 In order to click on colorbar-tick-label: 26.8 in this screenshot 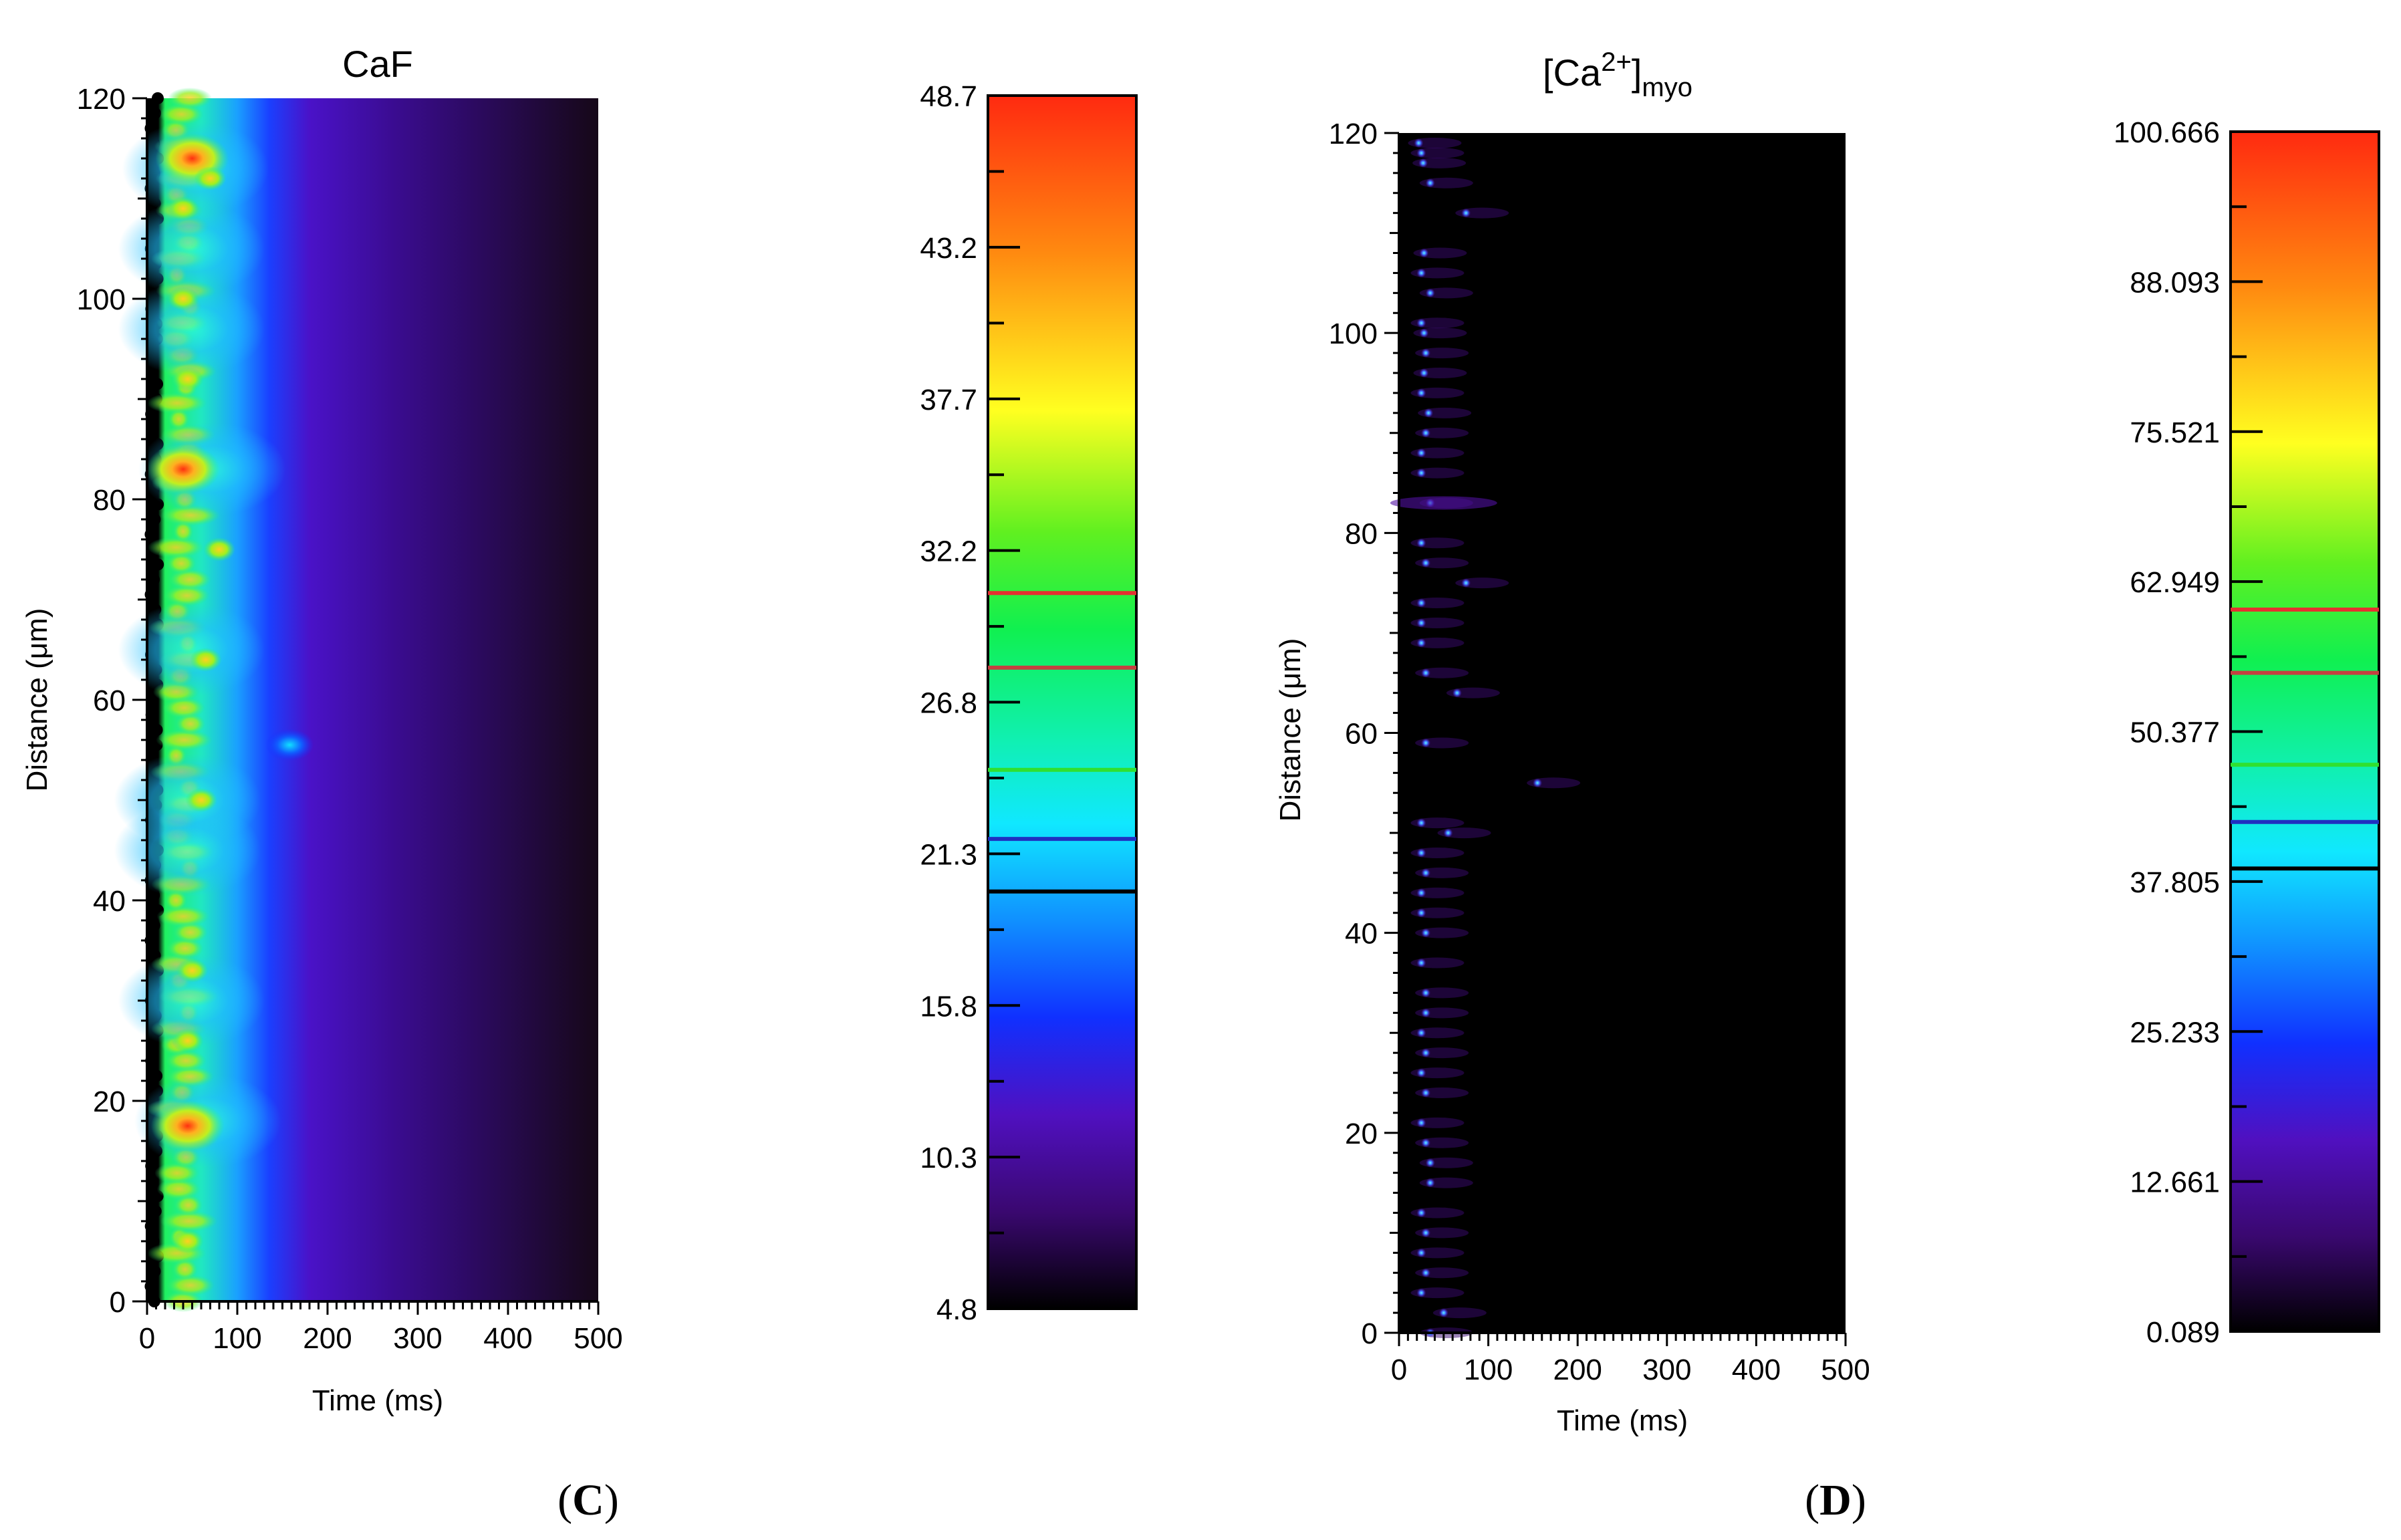, I will do `click(948, 703)`.